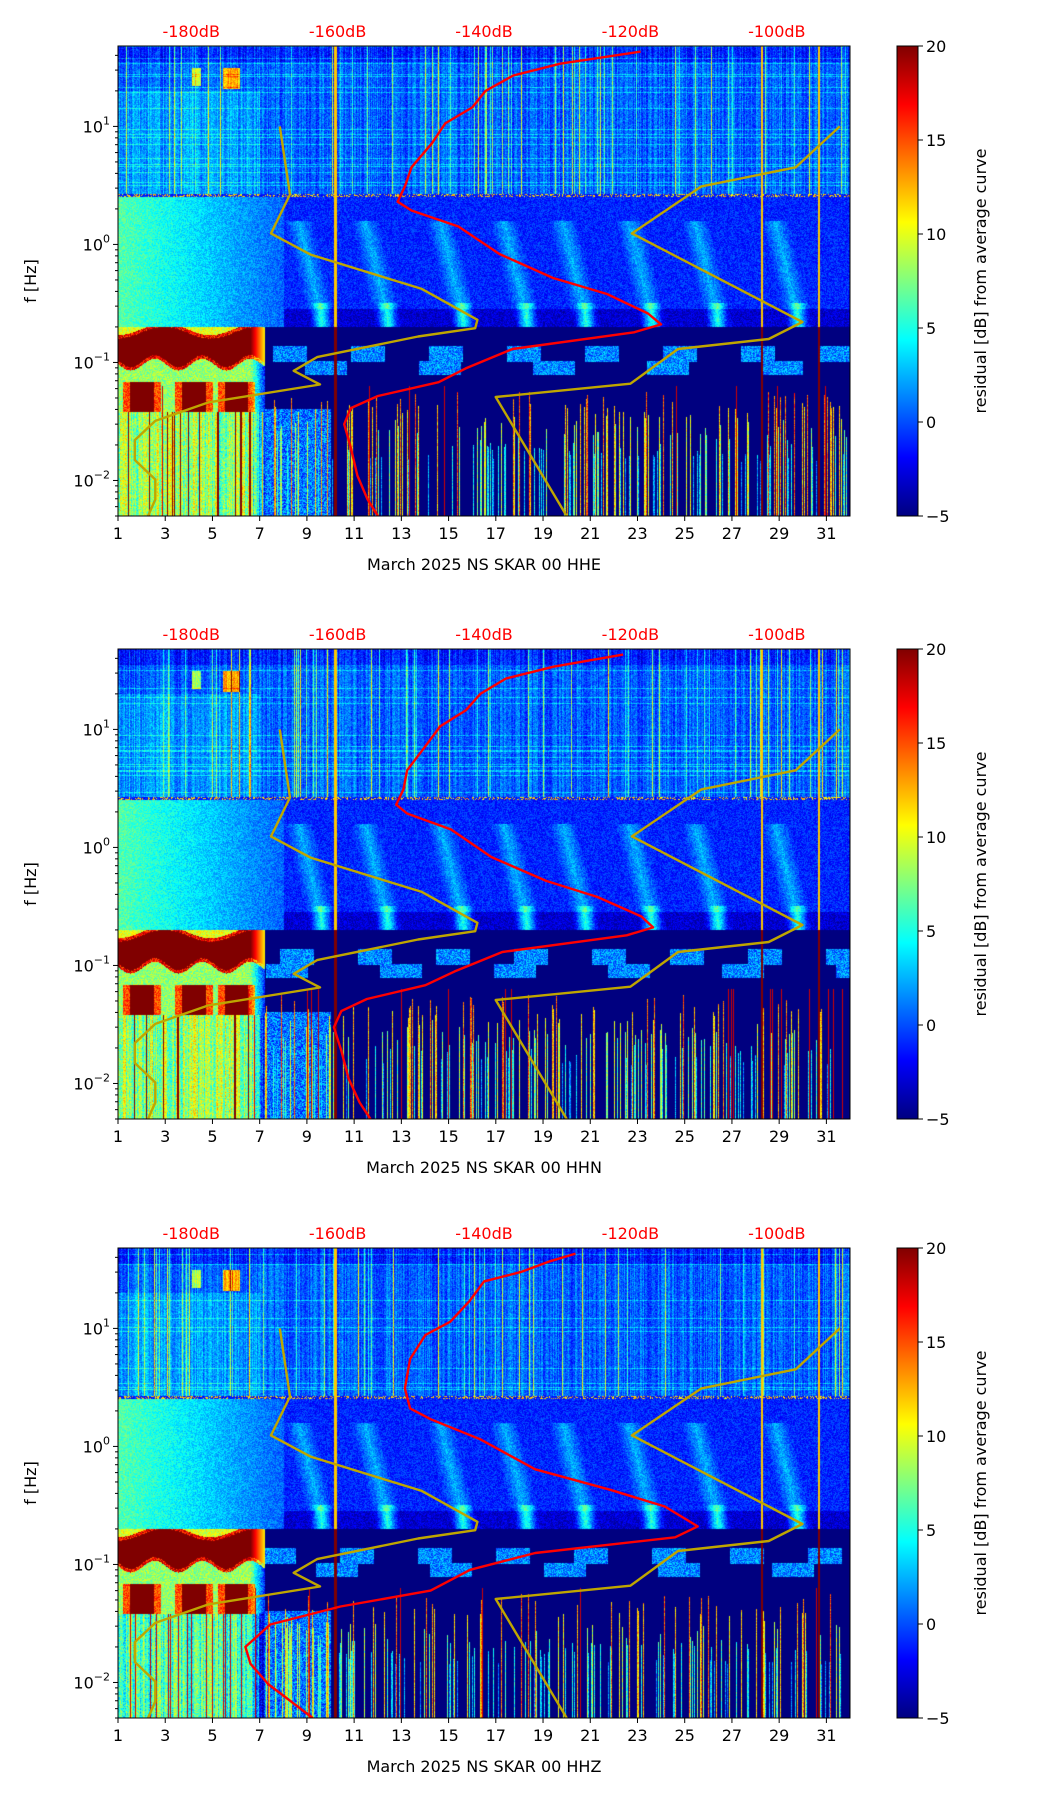 This screenshot has height=1806, width=1052. What do you see at coordinates (484, 1766) in the screenshot?
I see `x-axis-label: March 2025 NS SKAR 00 HHZ` at bounding box center [484, 1766].